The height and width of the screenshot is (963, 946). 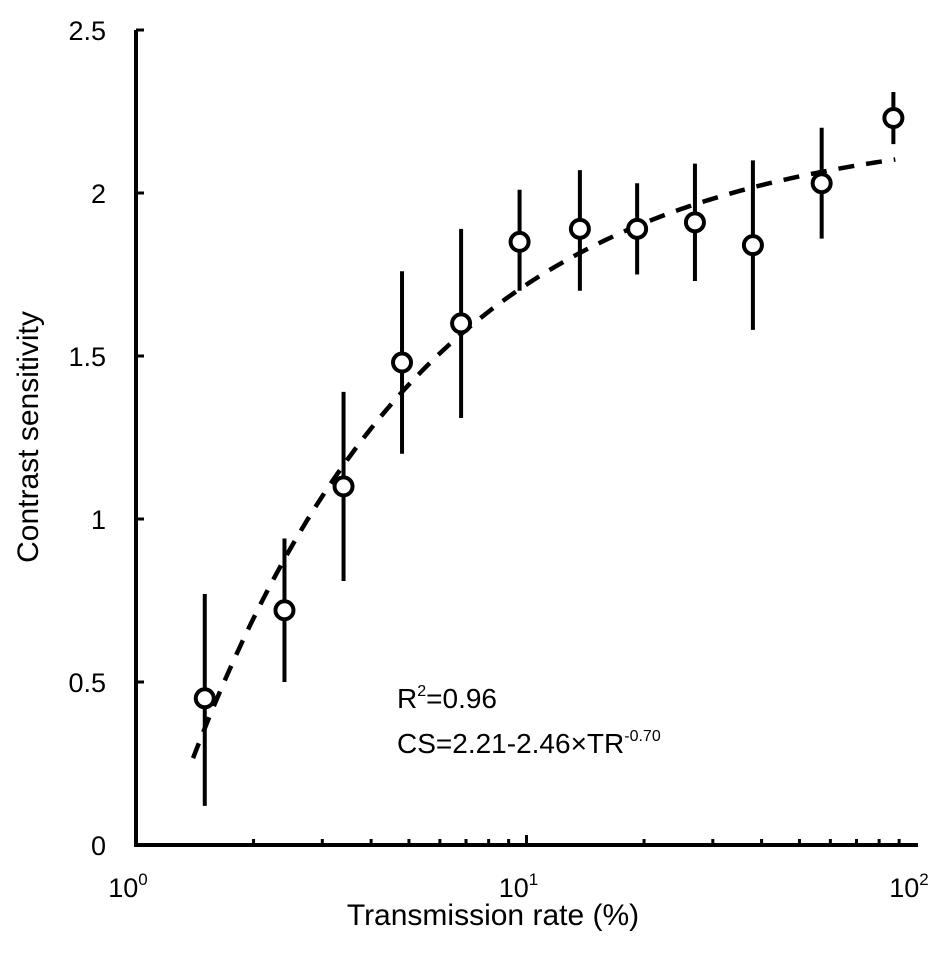 What do you see at coordinates (87, 683) in the screenshot?
I see `y-tick-label: 0.5` at bounding box center [87, 683].